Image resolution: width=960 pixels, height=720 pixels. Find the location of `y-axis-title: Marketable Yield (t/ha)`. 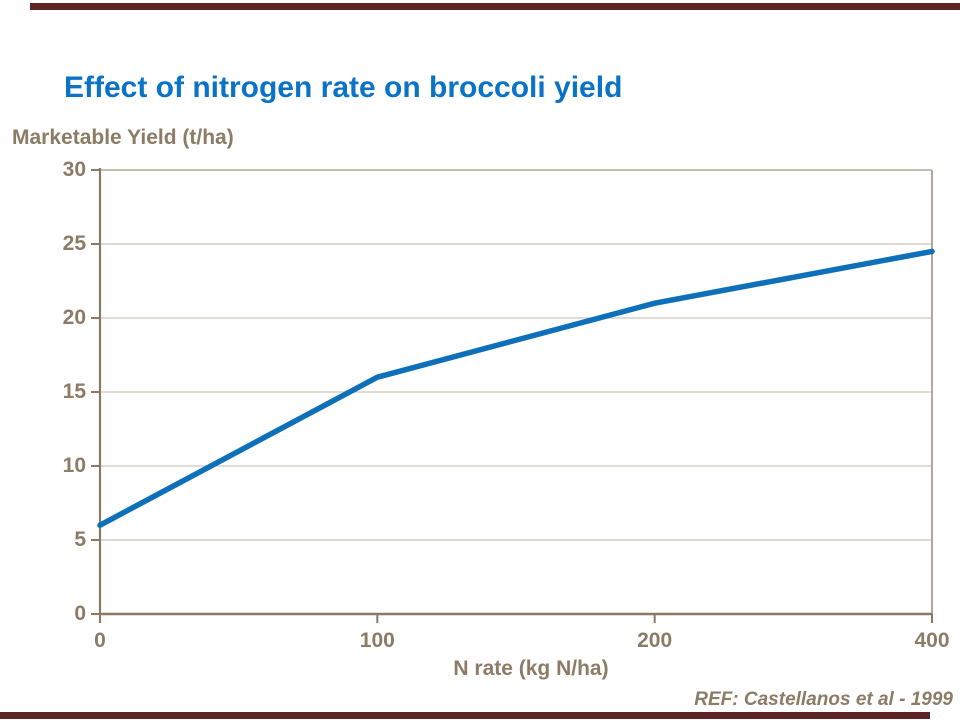

y-axis-title: Marketable Yield (t/ha) is located at coordinates (123, 137).